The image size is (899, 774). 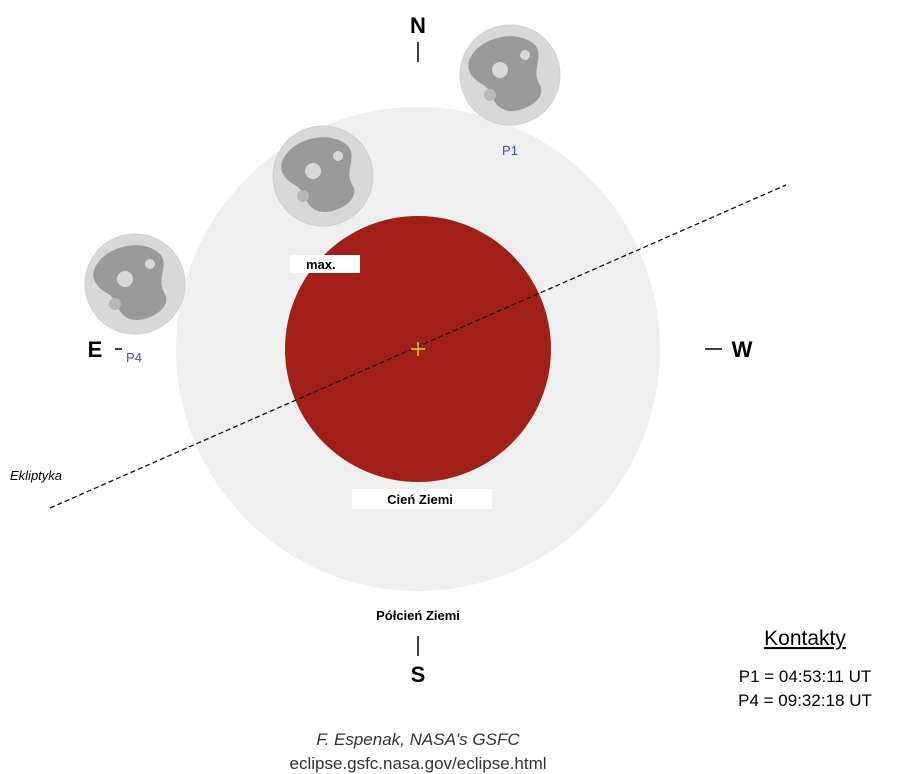 What do you see at coordinates (742, 349) in the screenshot?
I see `west-label: W` at bounding box center [742, 349].